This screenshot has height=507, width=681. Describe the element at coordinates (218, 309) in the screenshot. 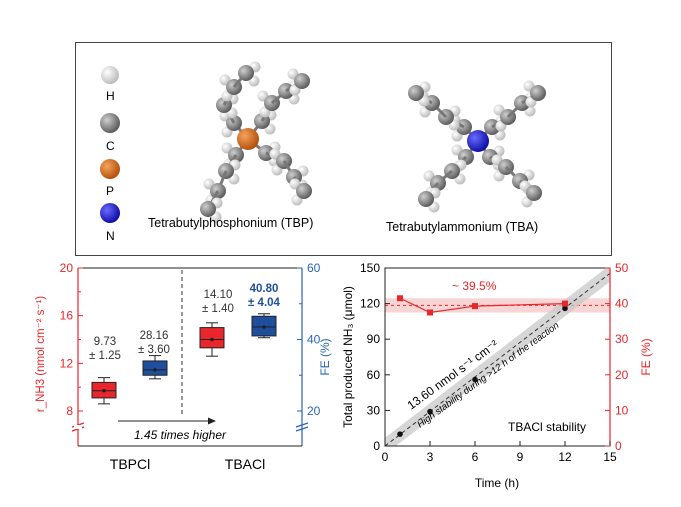

I see `tba-yield-err: ± 1.40` at that location.